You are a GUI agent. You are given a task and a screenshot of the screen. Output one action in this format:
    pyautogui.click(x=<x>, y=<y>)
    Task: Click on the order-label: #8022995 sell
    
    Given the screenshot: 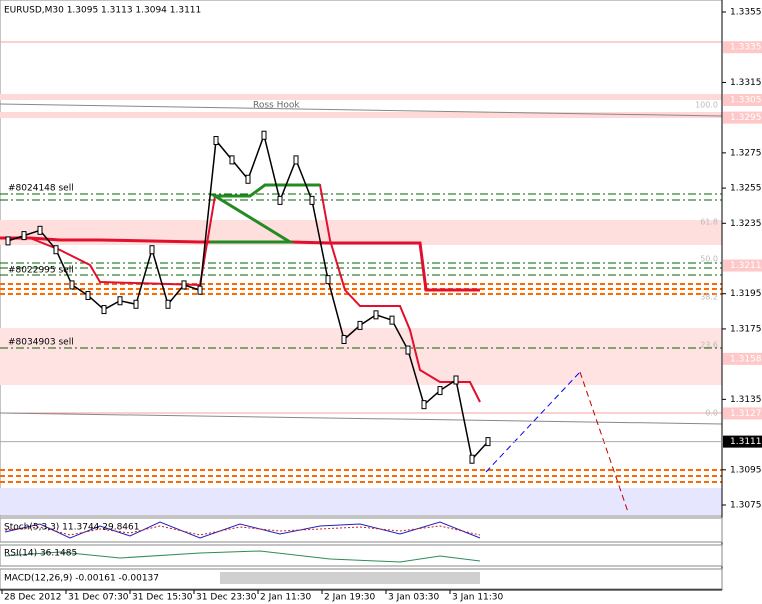 What is the action you would take?
    pyautogui.click(x=41, y=271)
    